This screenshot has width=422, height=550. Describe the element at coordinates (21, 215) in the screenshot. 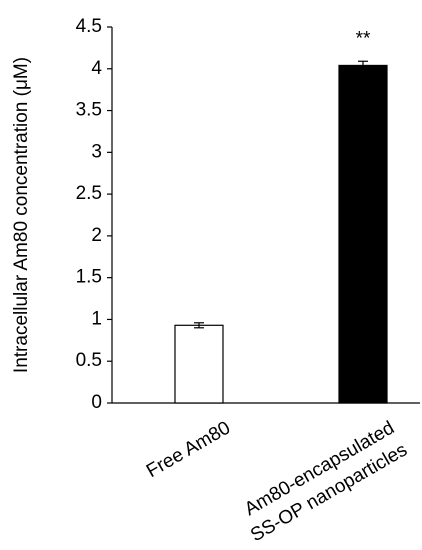

I see `y-axis-label: Intracellular Am80 concentration (μM)` at that location.